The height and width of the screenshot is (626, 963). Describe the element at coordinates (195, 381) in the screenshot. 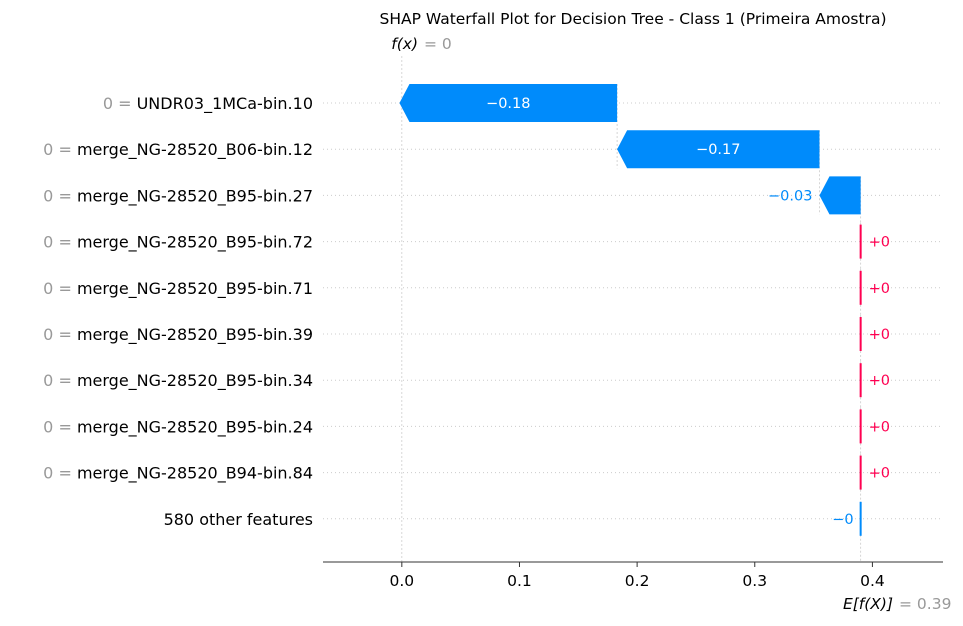

I see `feature-name: merge_NG-28520_B95-bin.34` at that location.